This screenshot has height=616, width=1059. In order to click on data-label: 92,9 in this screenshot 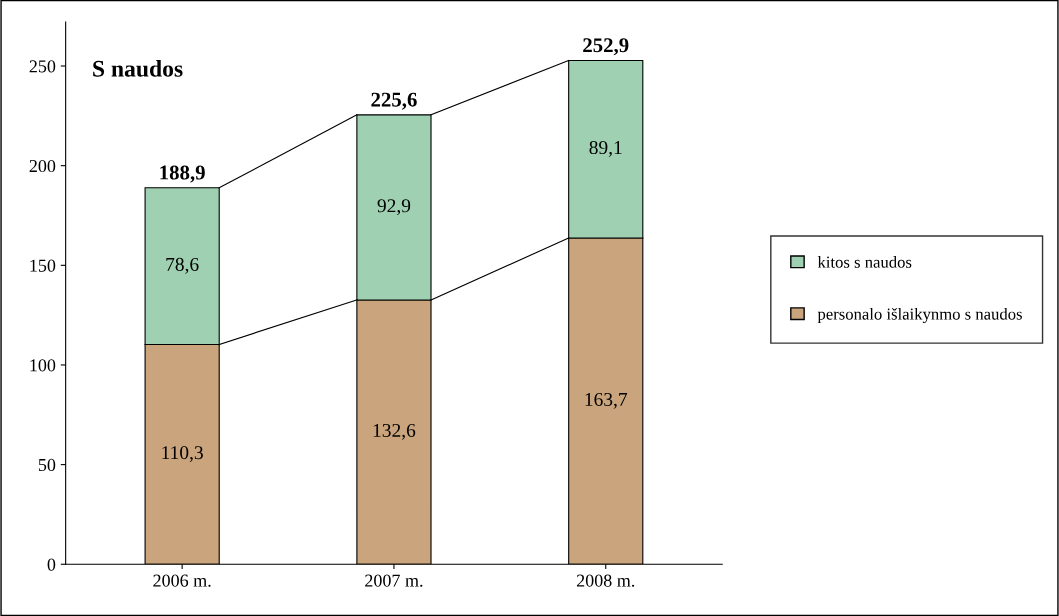, I will do `click(394, 207)`.